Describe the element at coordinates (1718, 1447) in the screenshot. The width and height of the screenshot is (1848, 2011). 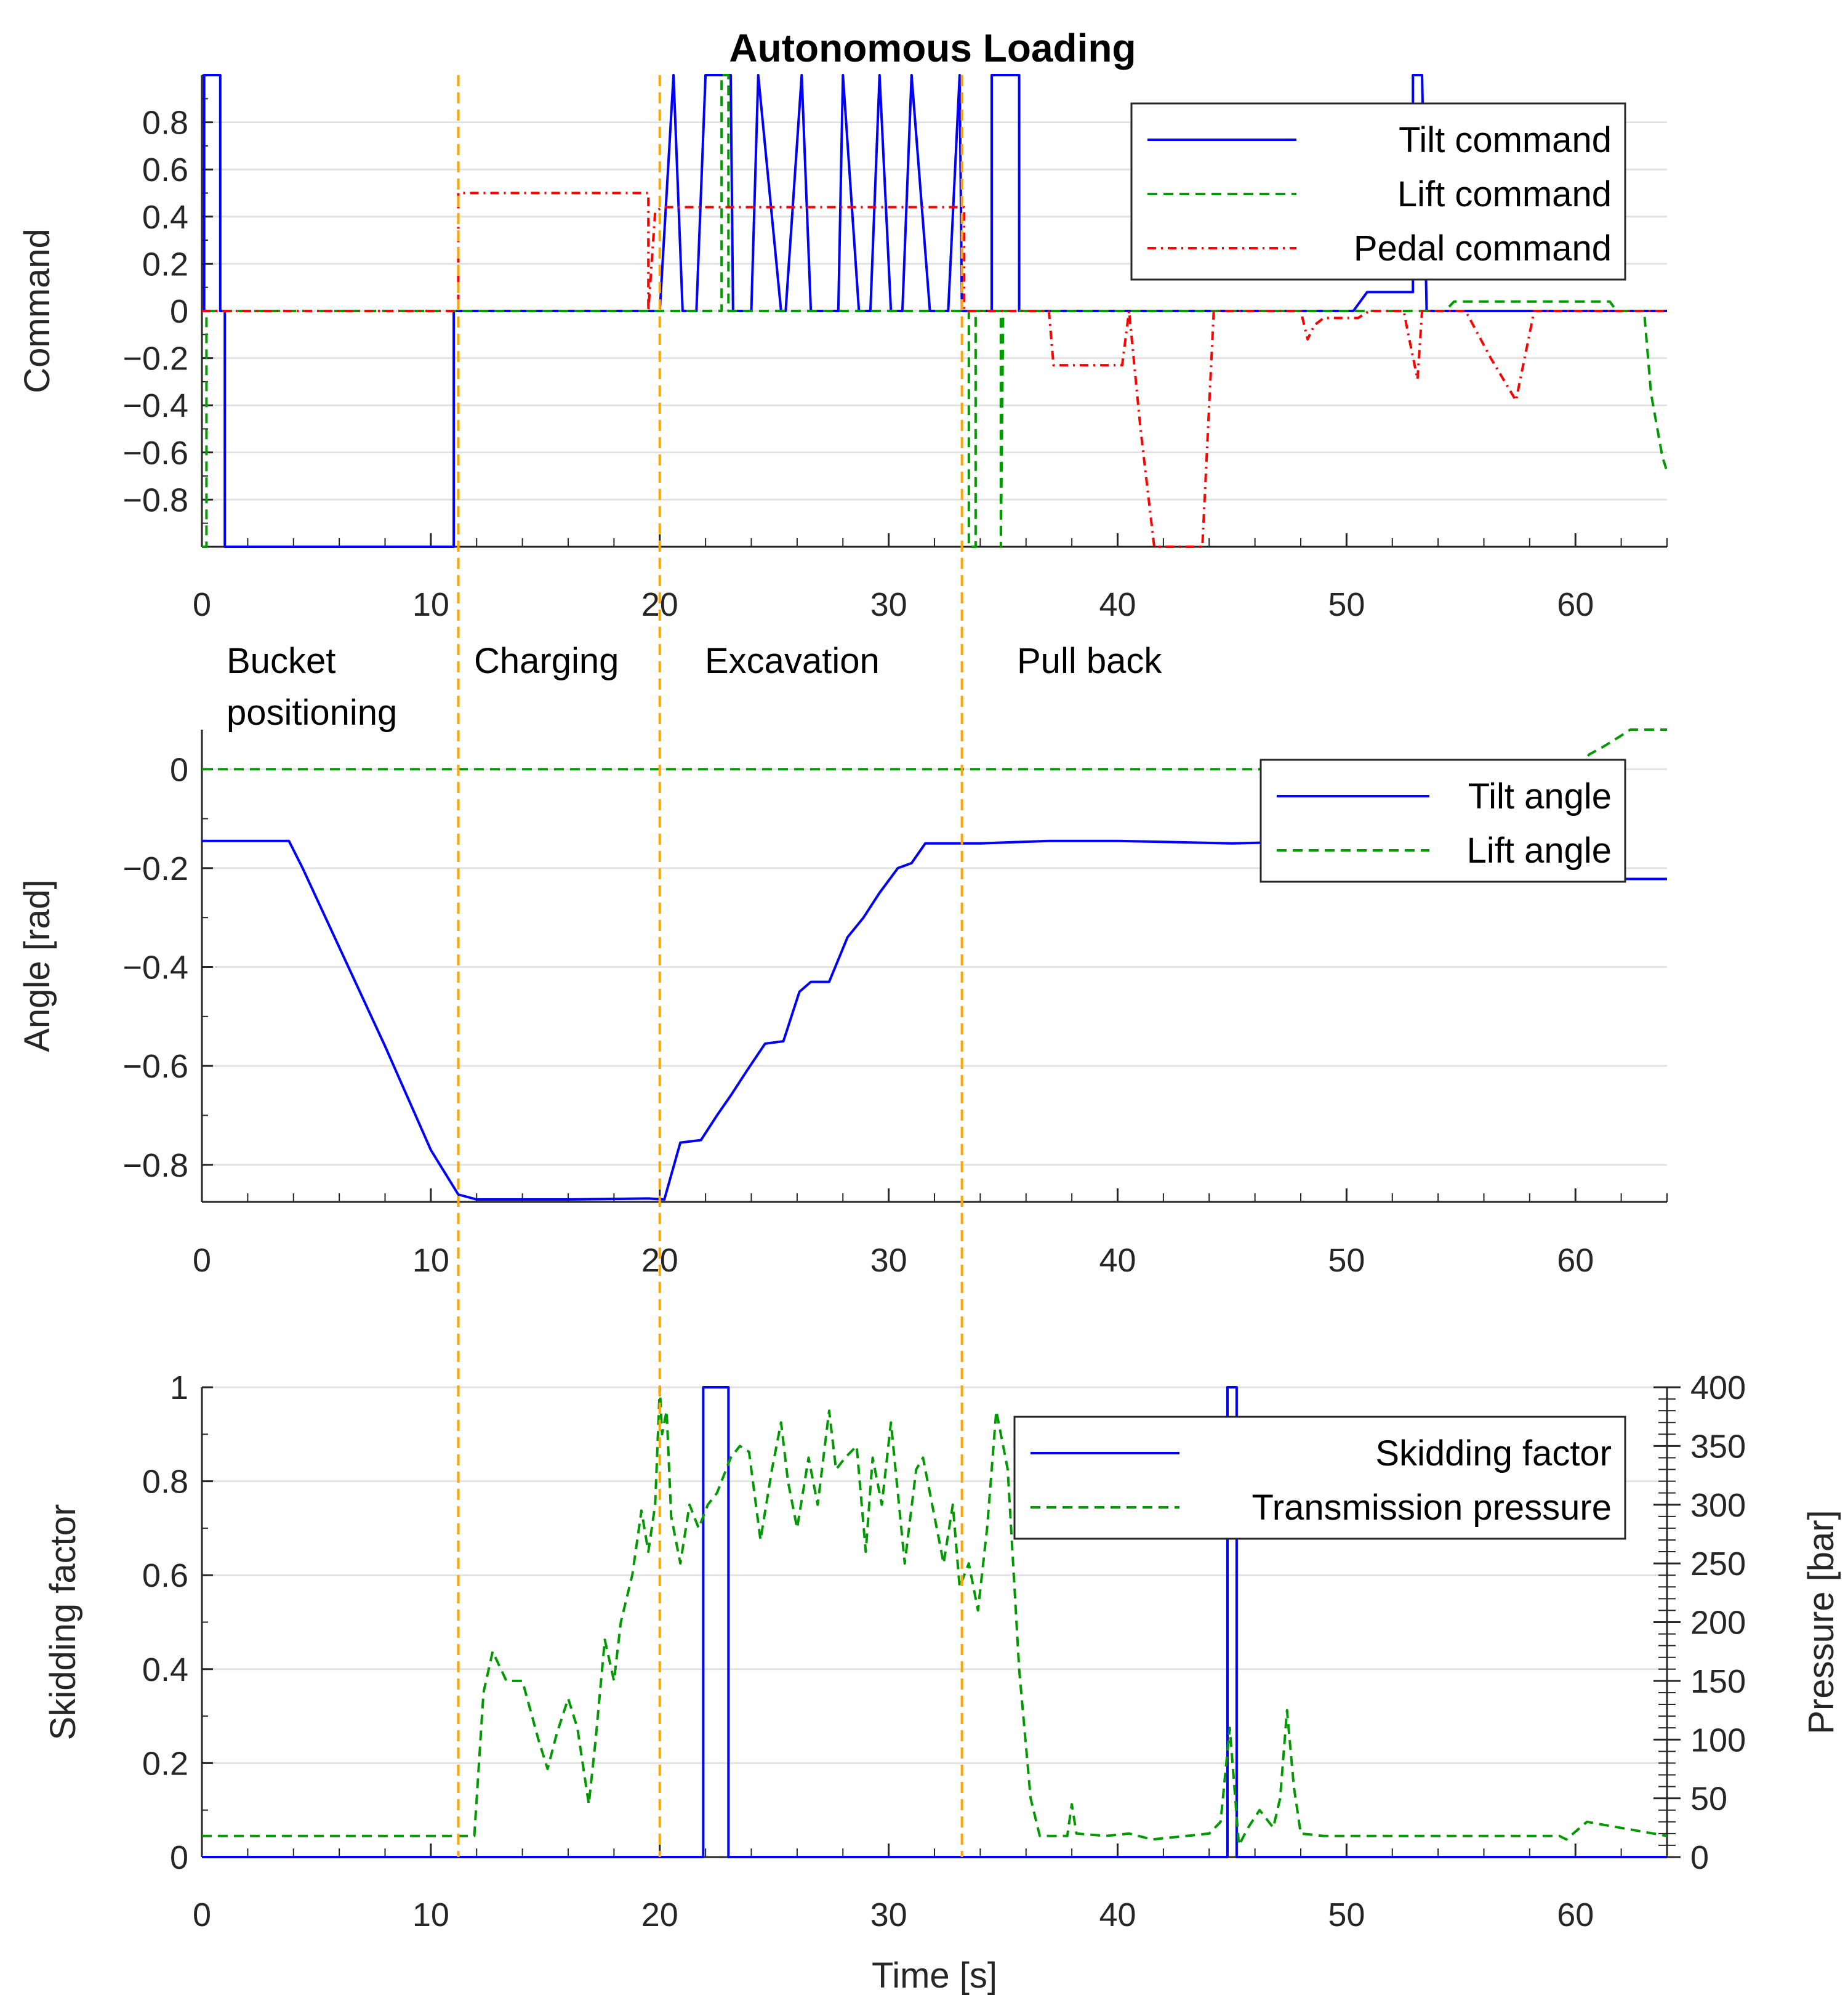
I see `right-tick-label: 350` at that location.